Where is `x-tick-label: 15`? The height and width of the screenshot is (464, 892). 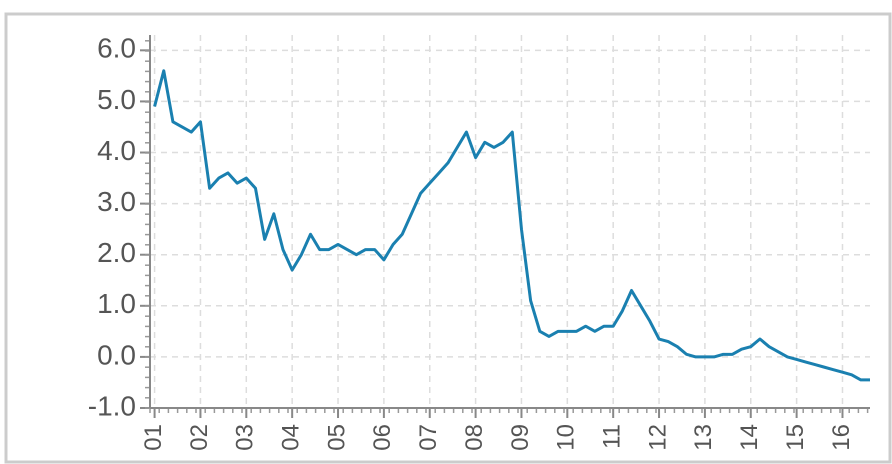
x-tick-label: 15 is located at coordinates (795, 437).